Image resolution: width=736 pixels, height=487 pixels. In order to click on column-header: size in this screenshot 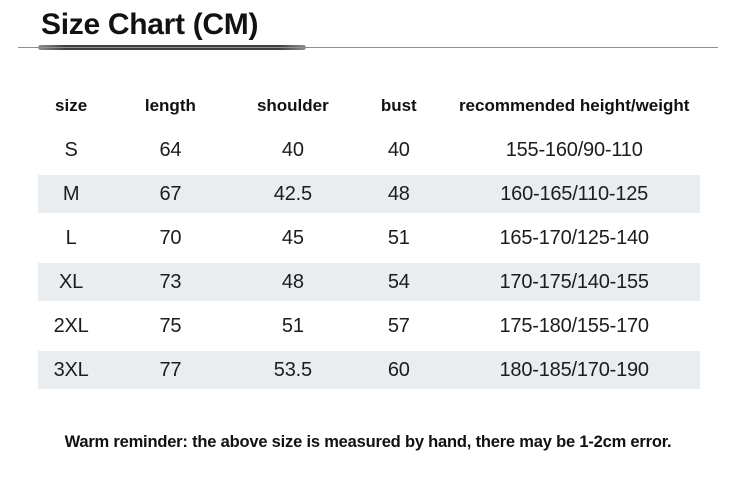, I will do `click(71, 105)`.